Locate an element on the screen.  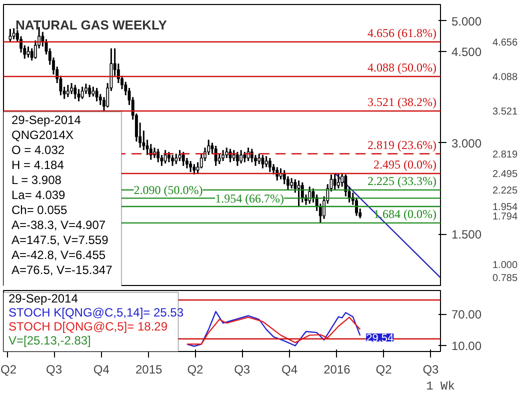
x-tick-label: 2015 is located at coordinates (148, 369).